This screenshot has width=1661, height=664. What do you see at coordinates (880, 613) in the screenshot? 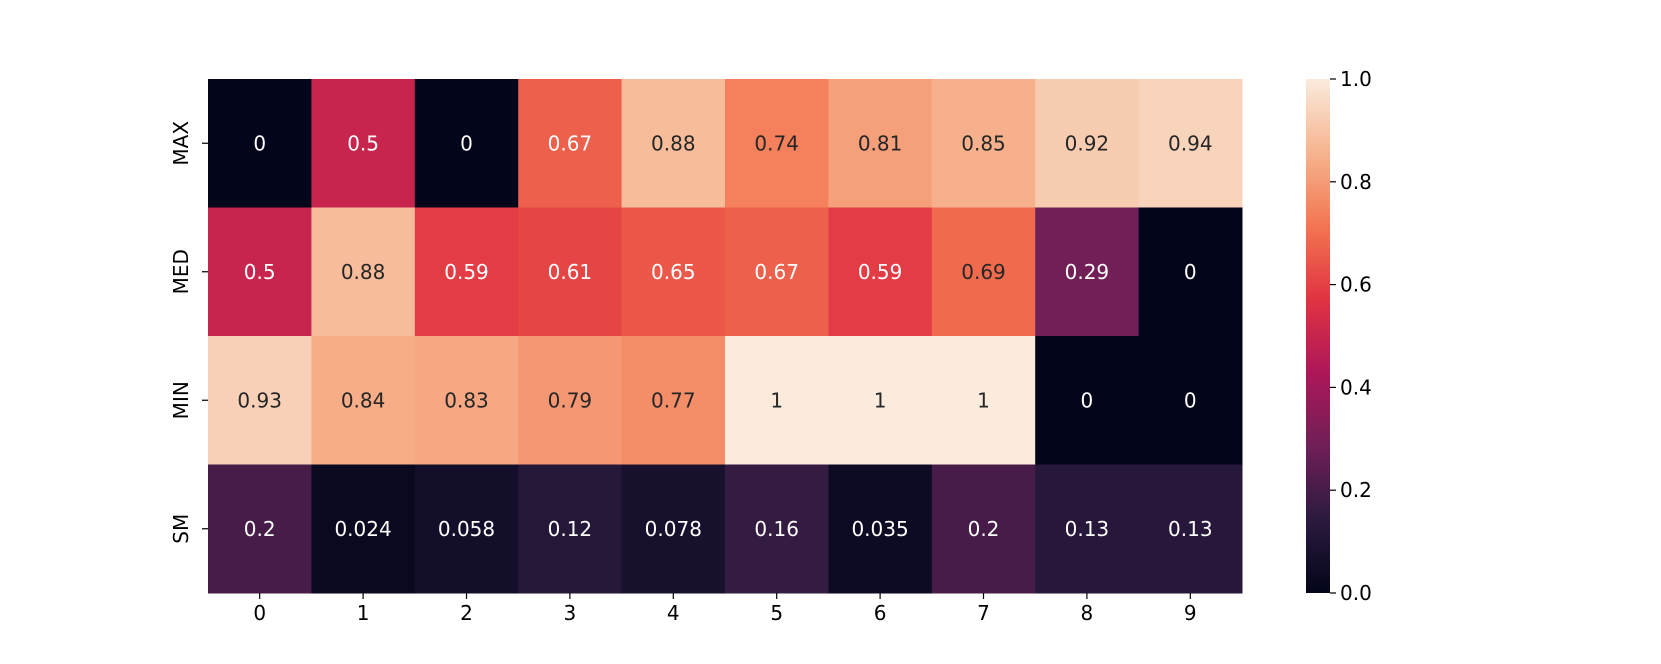
I see `x-tick-label: 6` at bounding box center [880, 613].